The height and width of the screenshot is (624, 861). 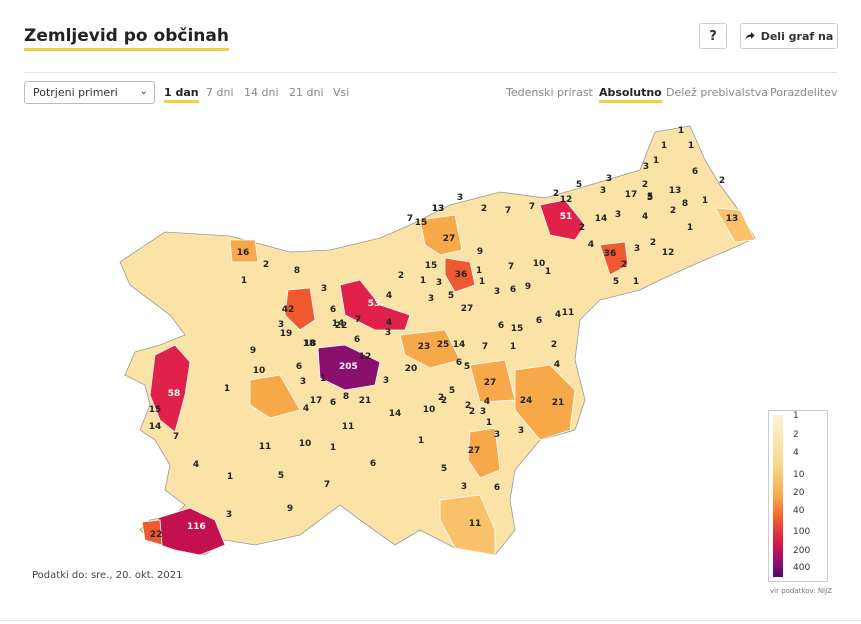 What do you see at coordinates (348, 367) in the screenshot?
I see `municipality-value: 205` at bounding box center [348, 367].